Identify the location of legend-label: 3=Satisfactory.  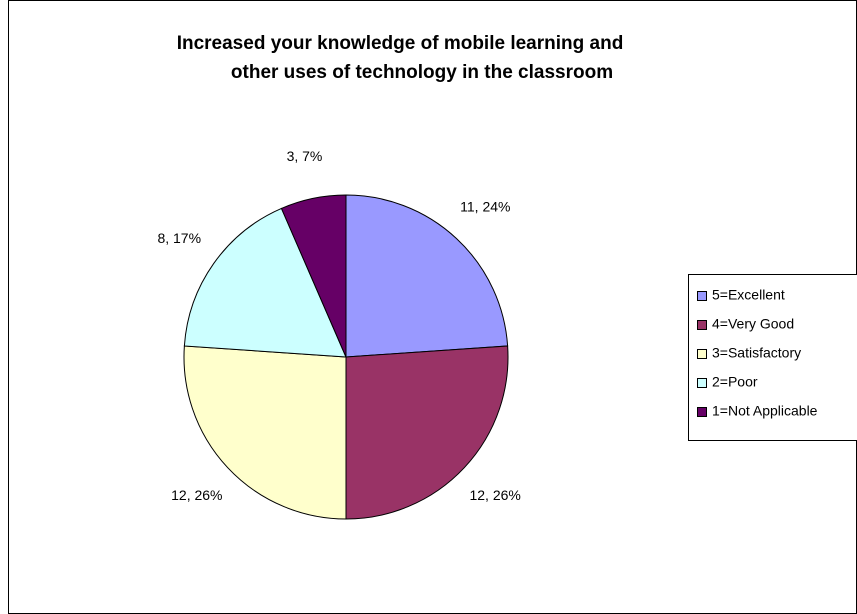
(756, 353).